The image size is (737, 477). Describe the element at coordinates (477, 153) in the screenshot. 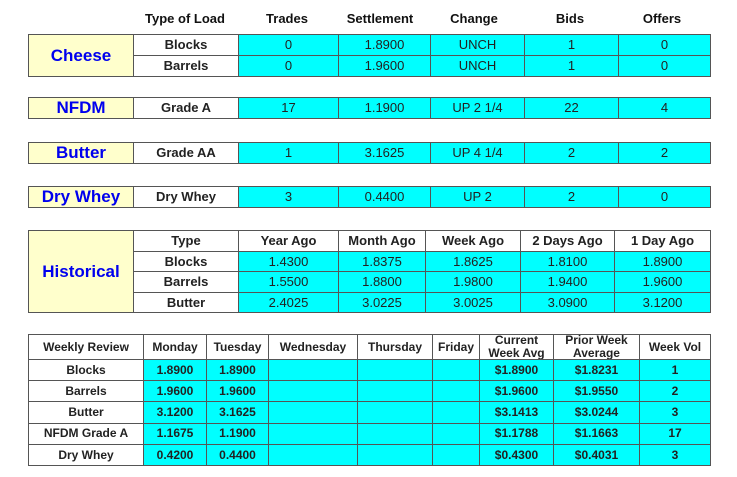

I see `data-cell: UP 4 1/4` at that location.